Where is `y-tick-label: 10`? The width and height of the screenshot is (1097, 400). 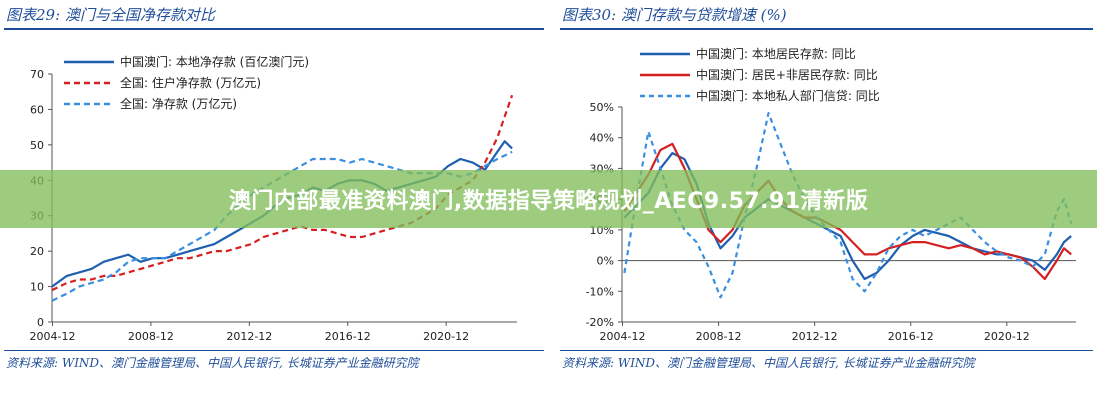 y-tick-label: 10 is located at coordinates (37, 287).